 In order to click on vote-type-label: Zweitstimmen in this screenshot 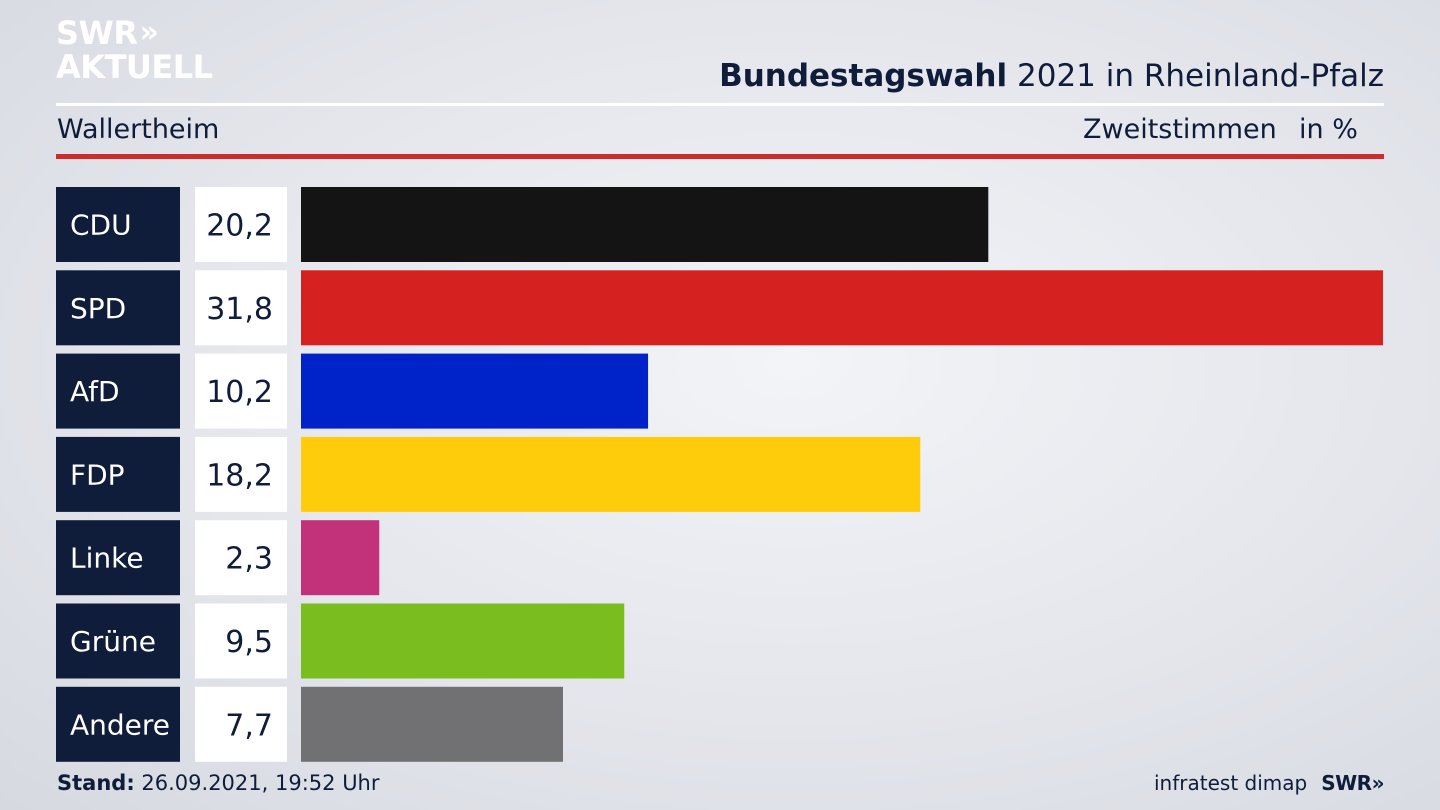, I will do `click(1180, 129)`.